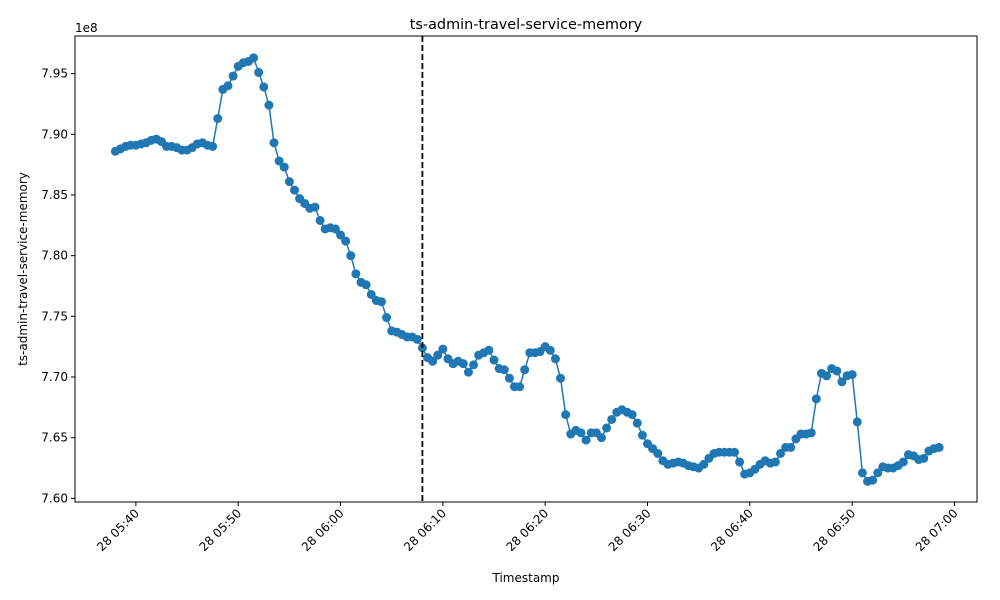  Describe the element at coordinates (54, 316) in the screenshot. I see `y-tick-label: 7.75` at that location.